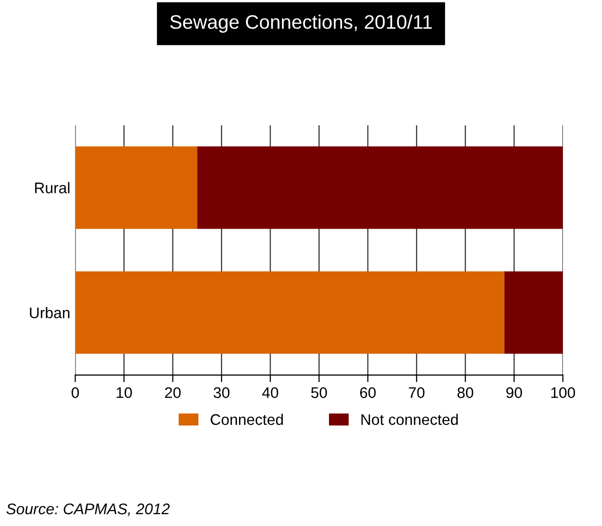  I want to click on x-tick-label: 100, so click(563, 392).